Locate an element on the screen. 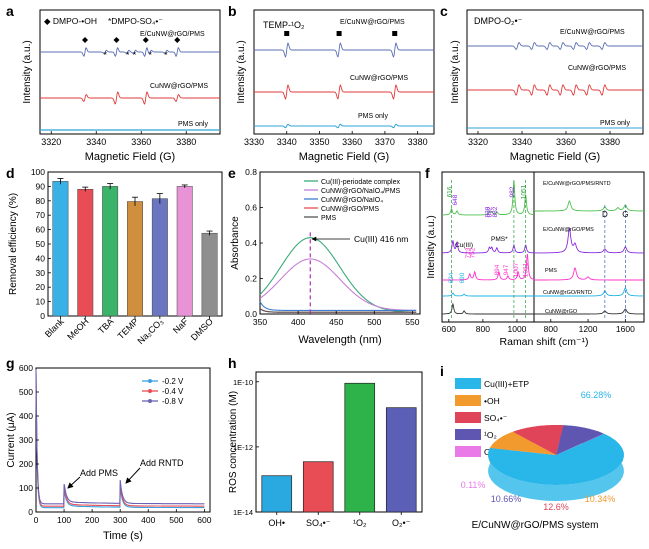 The height and width of the screenshot is (549, 649). panel-b-frame is located at coordinates (344, 72).